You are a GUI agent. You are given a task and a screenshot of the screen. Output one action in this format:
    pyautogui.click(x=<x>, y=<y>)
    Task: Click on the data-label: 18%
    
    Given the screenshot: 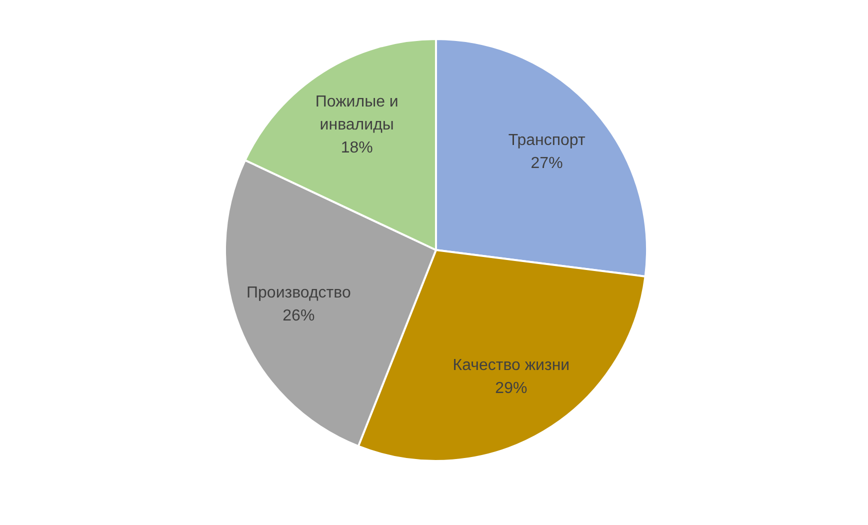 What is the action you would take?
    pyautogui.click(x=356, y=148)
    